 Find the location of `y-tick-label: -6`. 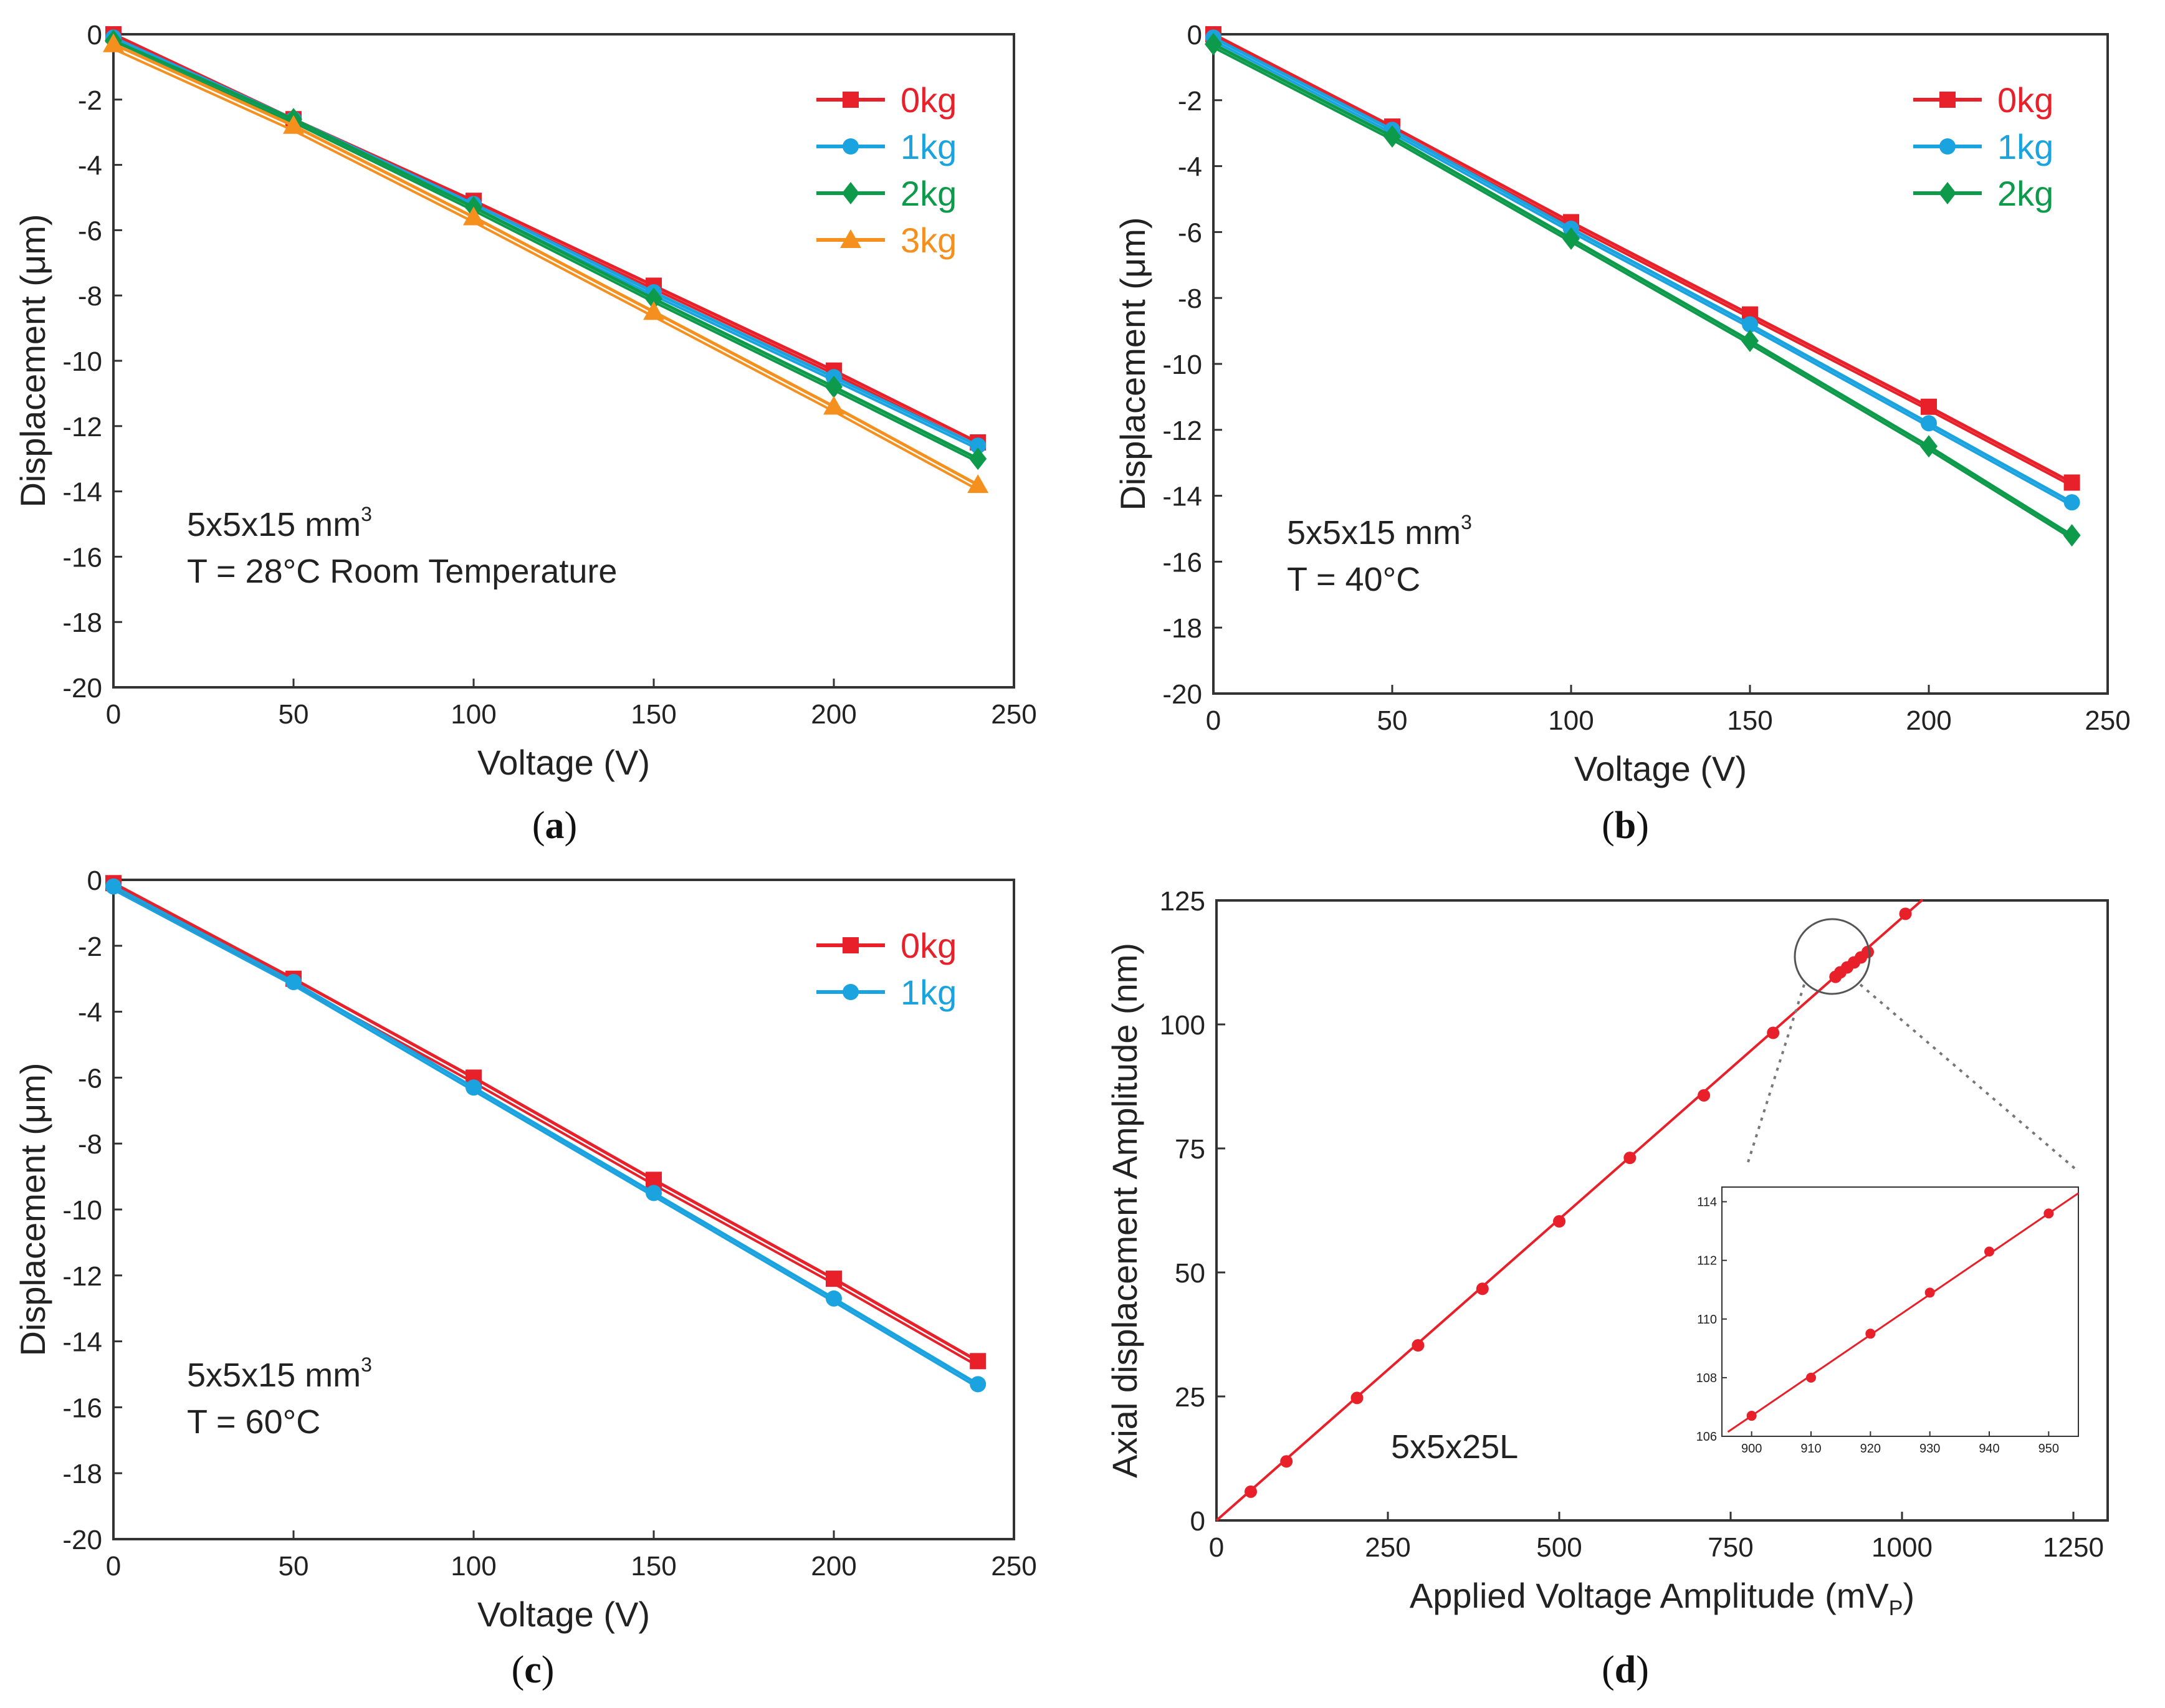

y-tick-label: -6 is located at coordinates (90, 1079).